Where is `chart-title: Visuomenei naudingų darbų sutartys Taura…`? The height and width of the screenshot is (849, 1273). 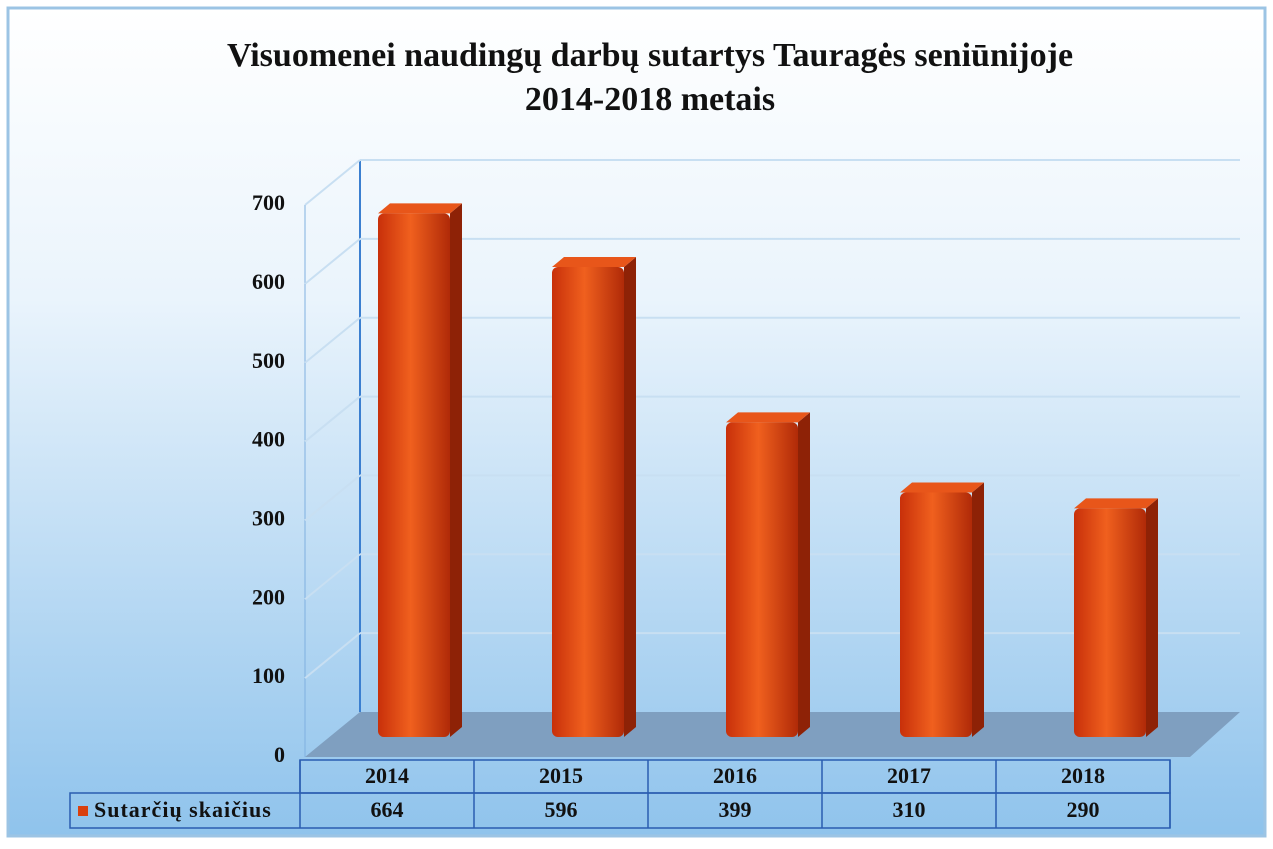
chart-title: Visuomenei naudingų darbų sutartys Taura… is located at coordinates (650, 55).